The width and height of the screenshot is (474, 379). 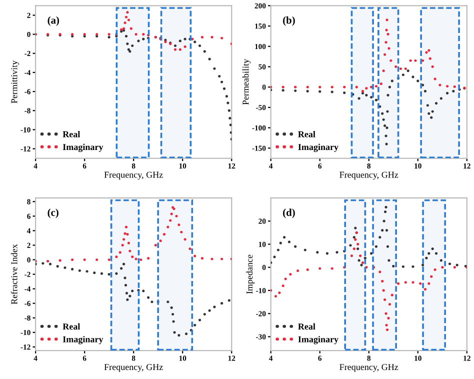 What do you see at coordinates (53, 213) in the screenshot?
I see `annotation: (c)` at bounding box center [53, 213].